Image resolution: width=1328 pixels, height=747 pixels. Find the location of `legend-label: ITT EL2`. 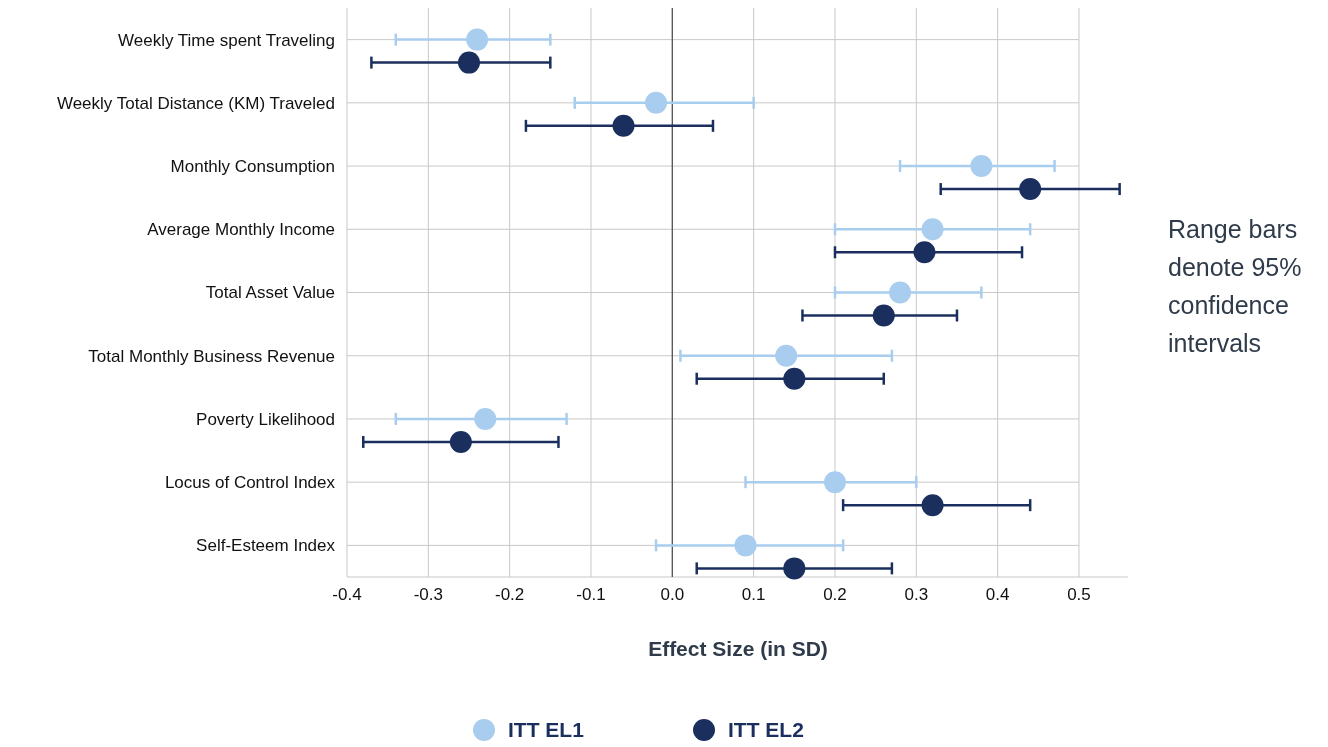

legend-label: ITT EL2 is located at coordinates (766, 730).